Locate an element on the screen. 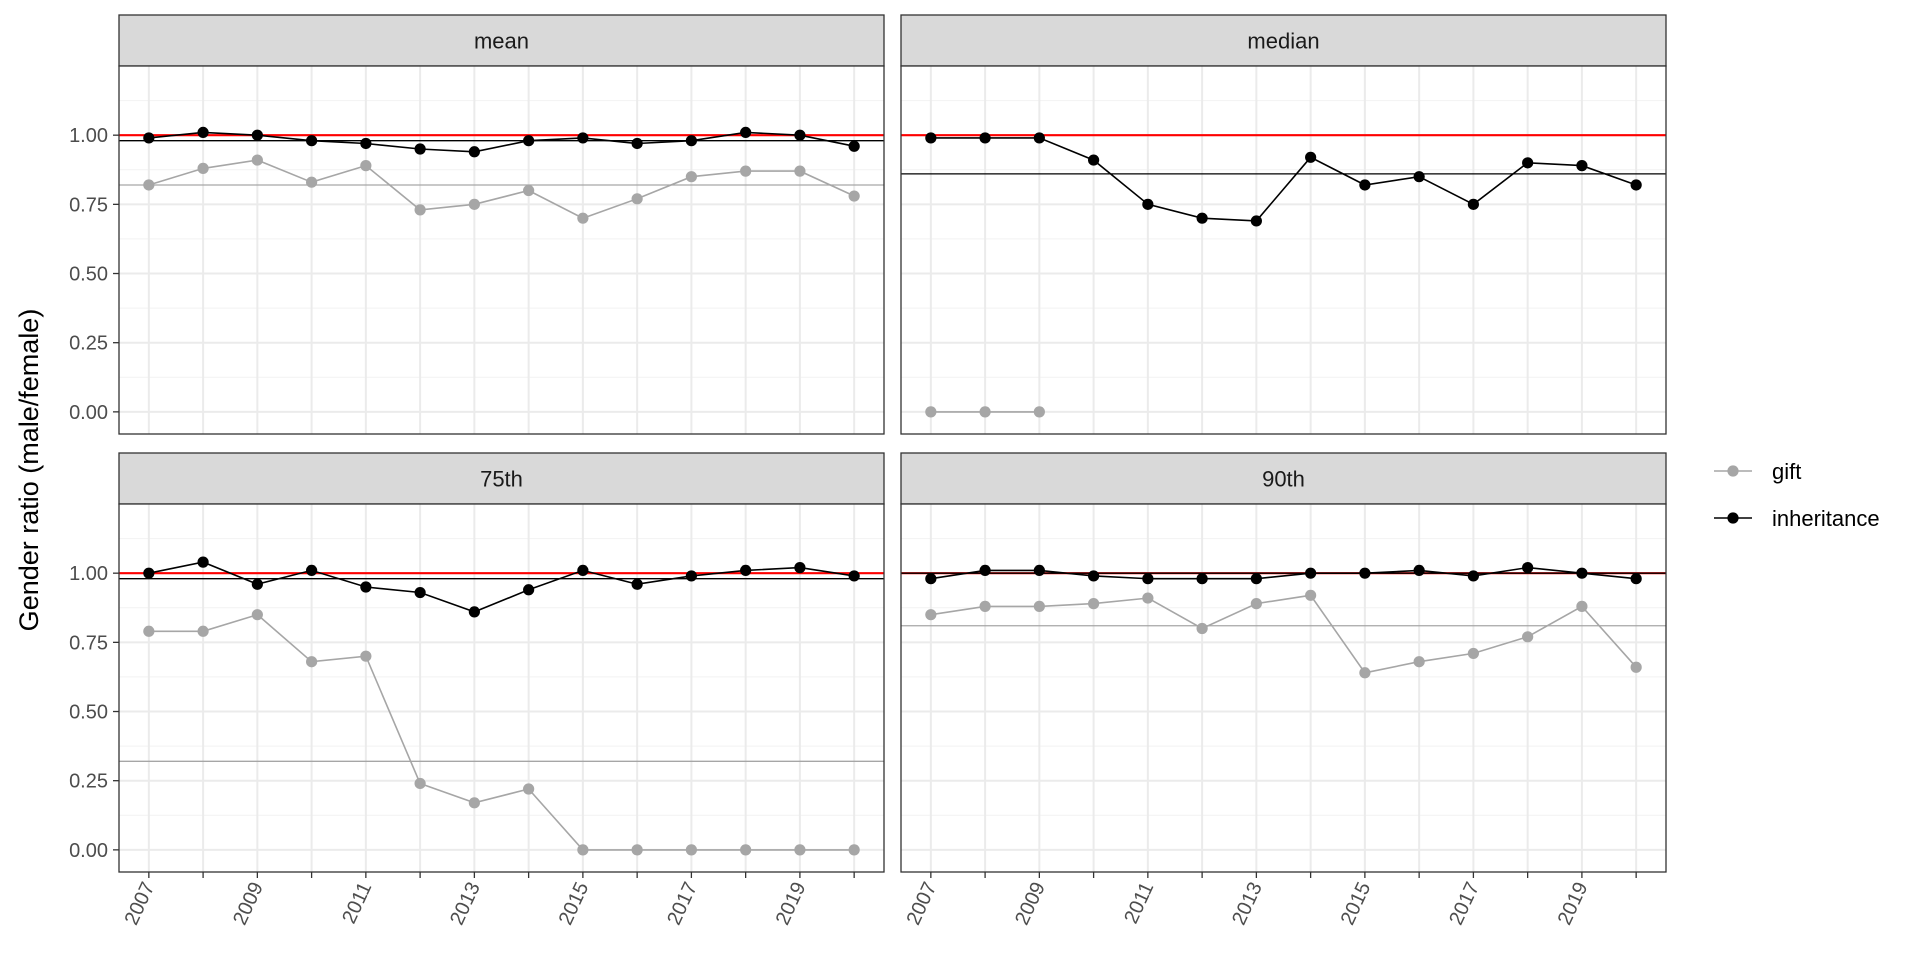  legend-item-gift: gift is located at coordinates (1757, 471).